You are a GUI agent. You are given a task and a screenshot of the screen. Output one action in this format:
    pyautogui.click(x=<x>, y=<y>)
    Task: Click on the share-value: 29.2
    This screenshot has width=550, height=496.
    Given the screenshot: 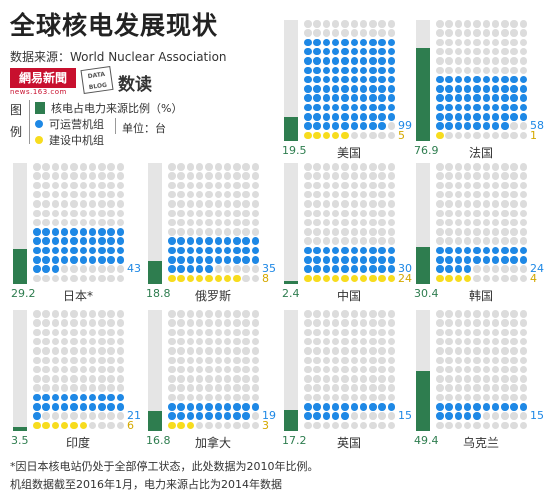 What is the action you would take?
    pyautogui.click(x=23, y=293)
    